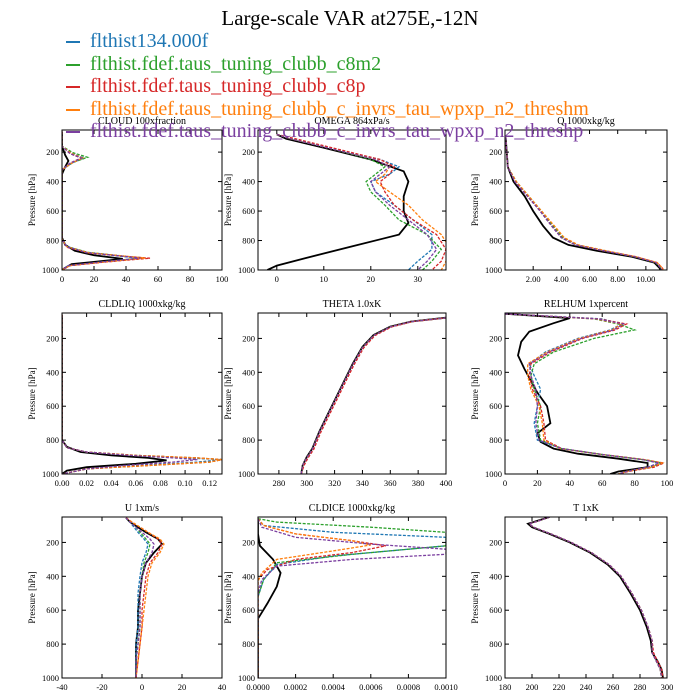 This screenshot has width=700, height=700. Describe the element at coordinates (559, 687) in the screenshot. I see `x-tick-label: 220` at that location.